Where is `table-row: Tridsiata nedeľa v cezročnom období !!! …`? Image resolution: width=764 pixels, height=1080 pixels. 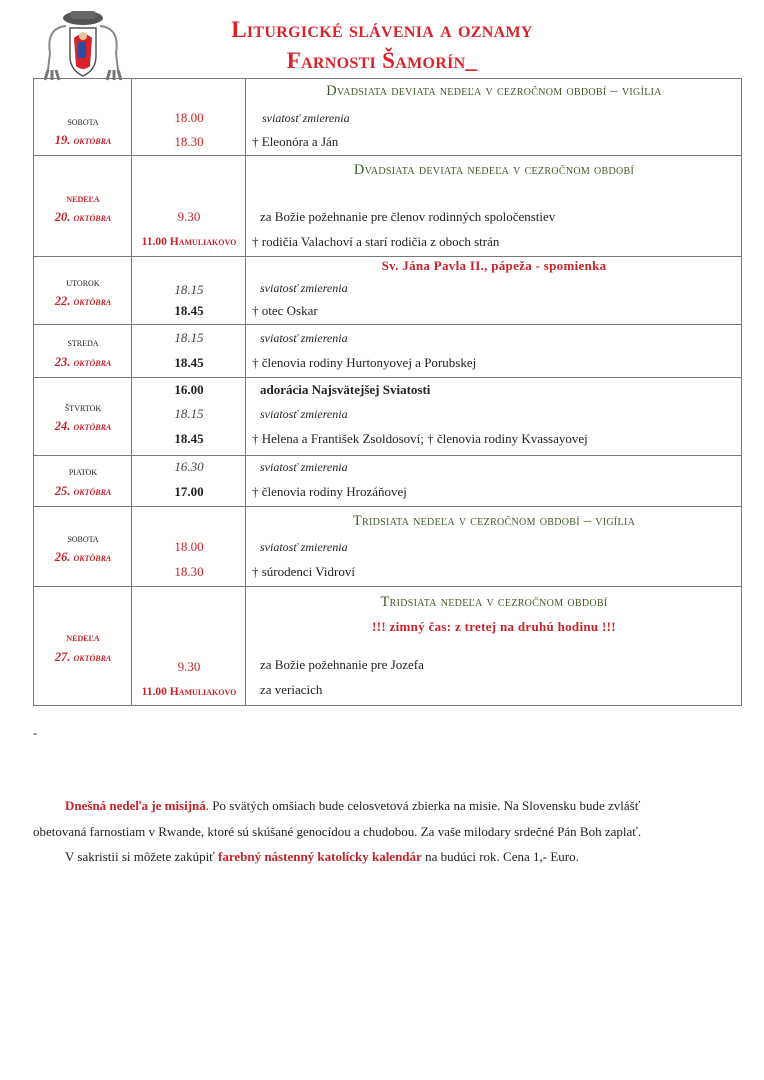
table-row: Tridsiata nedeľa v cezročnom období !!! … is located at coordinates (387, 646).